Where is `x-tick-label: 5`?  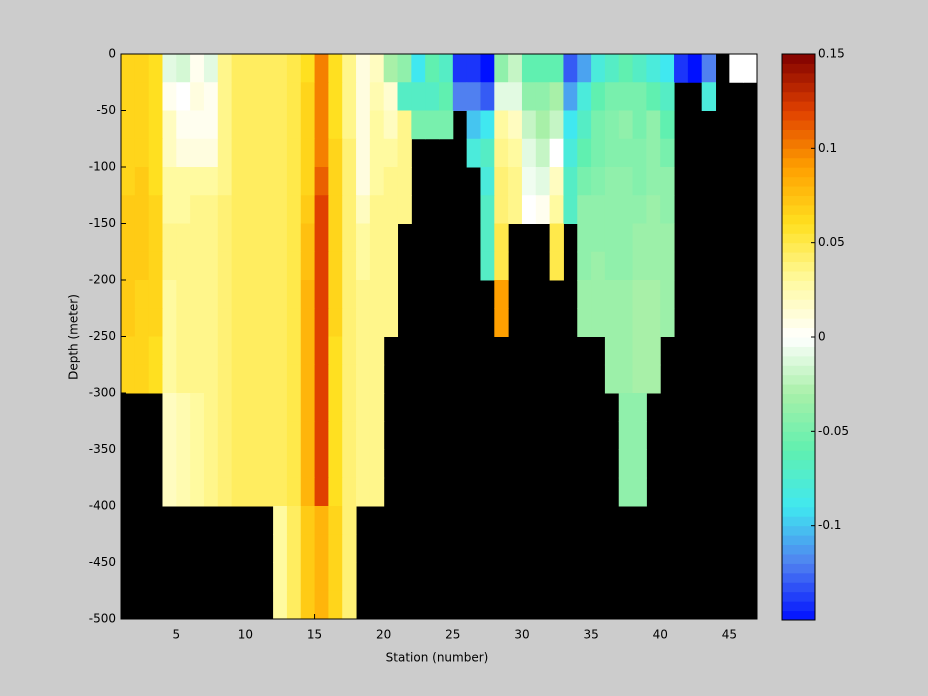 x-tick-label: 5 is located at coordinates (176, 635).